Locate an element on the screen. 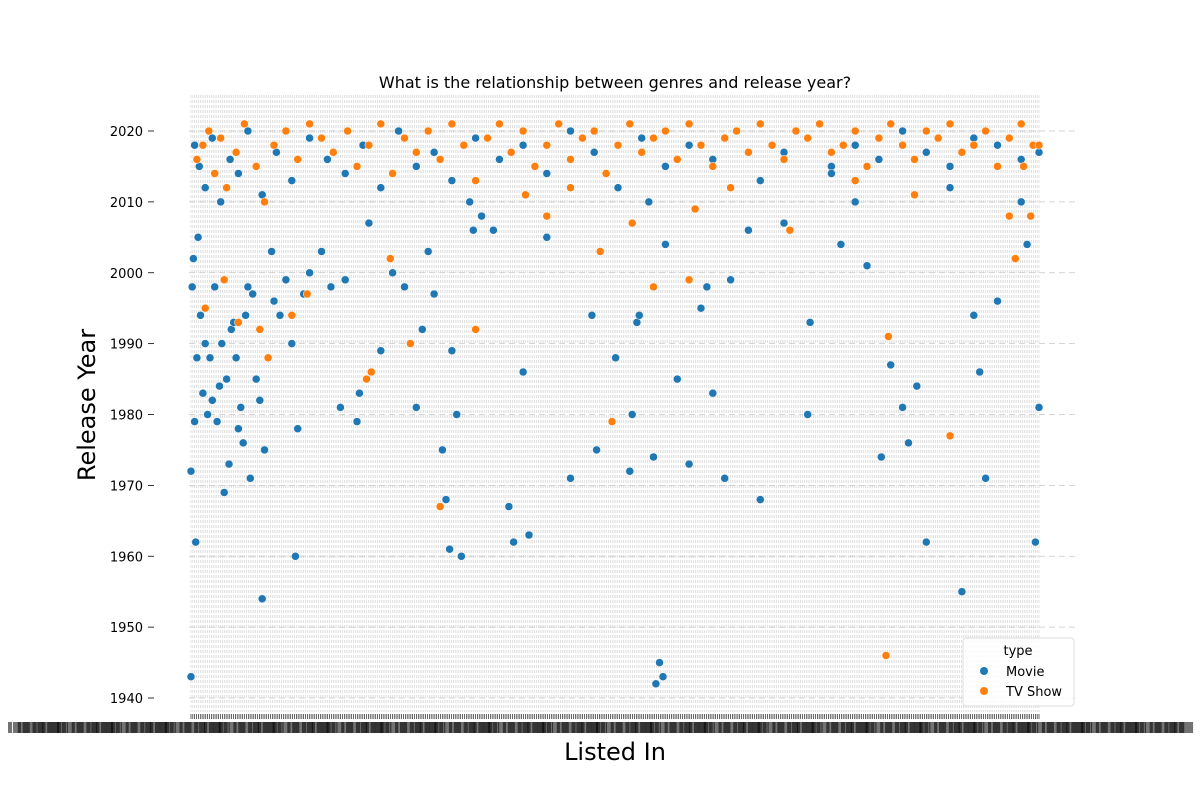 Image resolution: width=1200 pixels, height=800 pixels. legend-label-tvshow: TV Show is located at coordinates (1033, 692).